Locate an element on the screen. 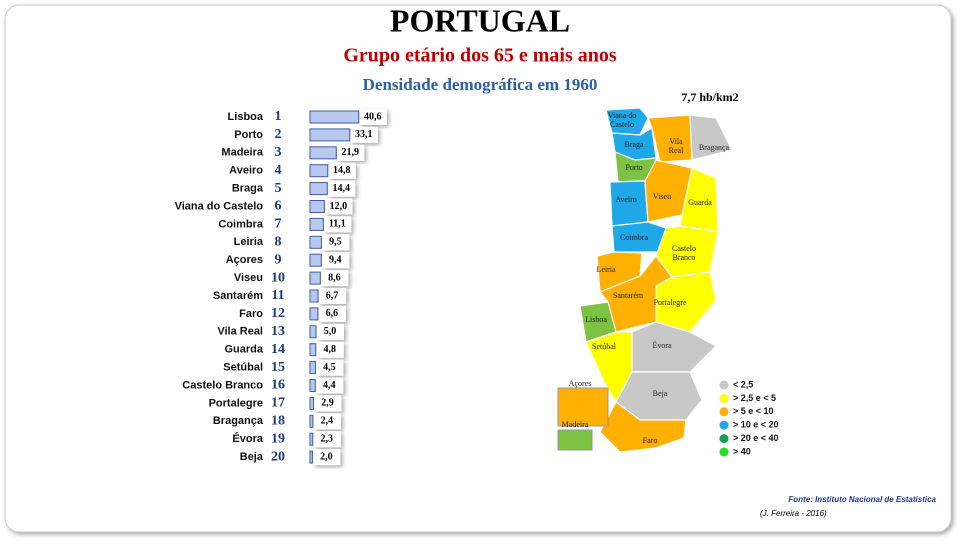 Image resolution: width=960 pixels, height=545 pixels. region-label: Setúbal is located at coordinates (604, 346).